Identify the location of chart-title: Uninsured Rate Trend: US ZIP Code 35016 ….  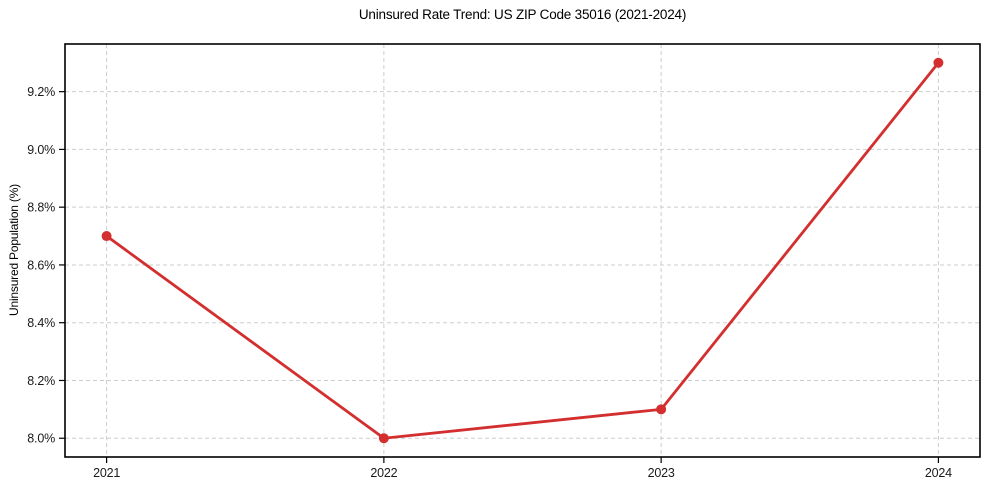
(522, 14).